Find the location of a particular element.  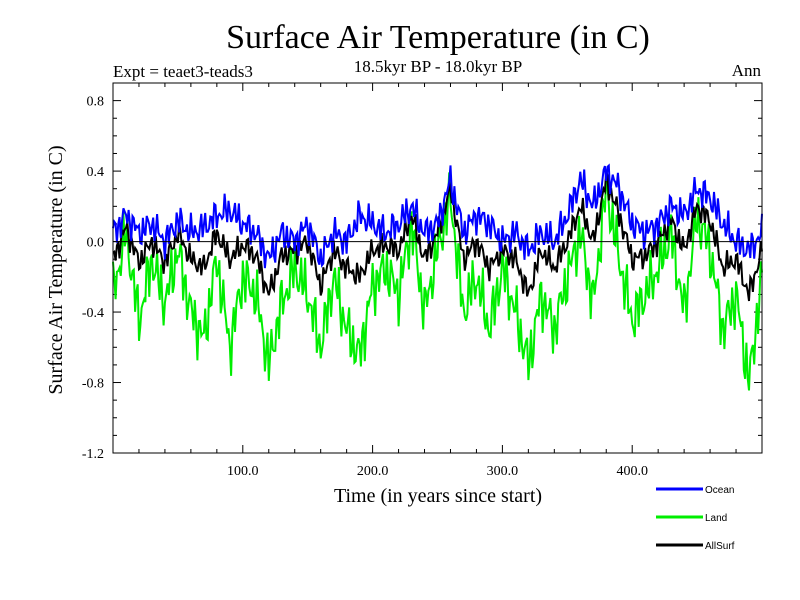

x-tick-label: 300.0 is located at coordinates (503, 471).